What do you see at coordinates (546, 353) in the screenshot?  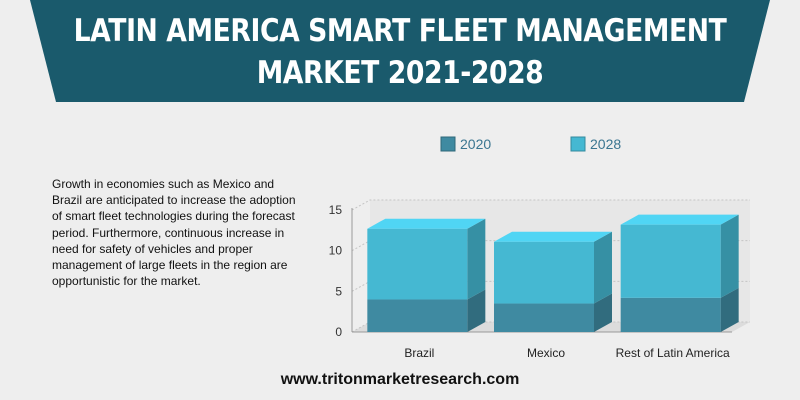 I see `x-tick-label: Mexico` at bounding box center [546, 353].